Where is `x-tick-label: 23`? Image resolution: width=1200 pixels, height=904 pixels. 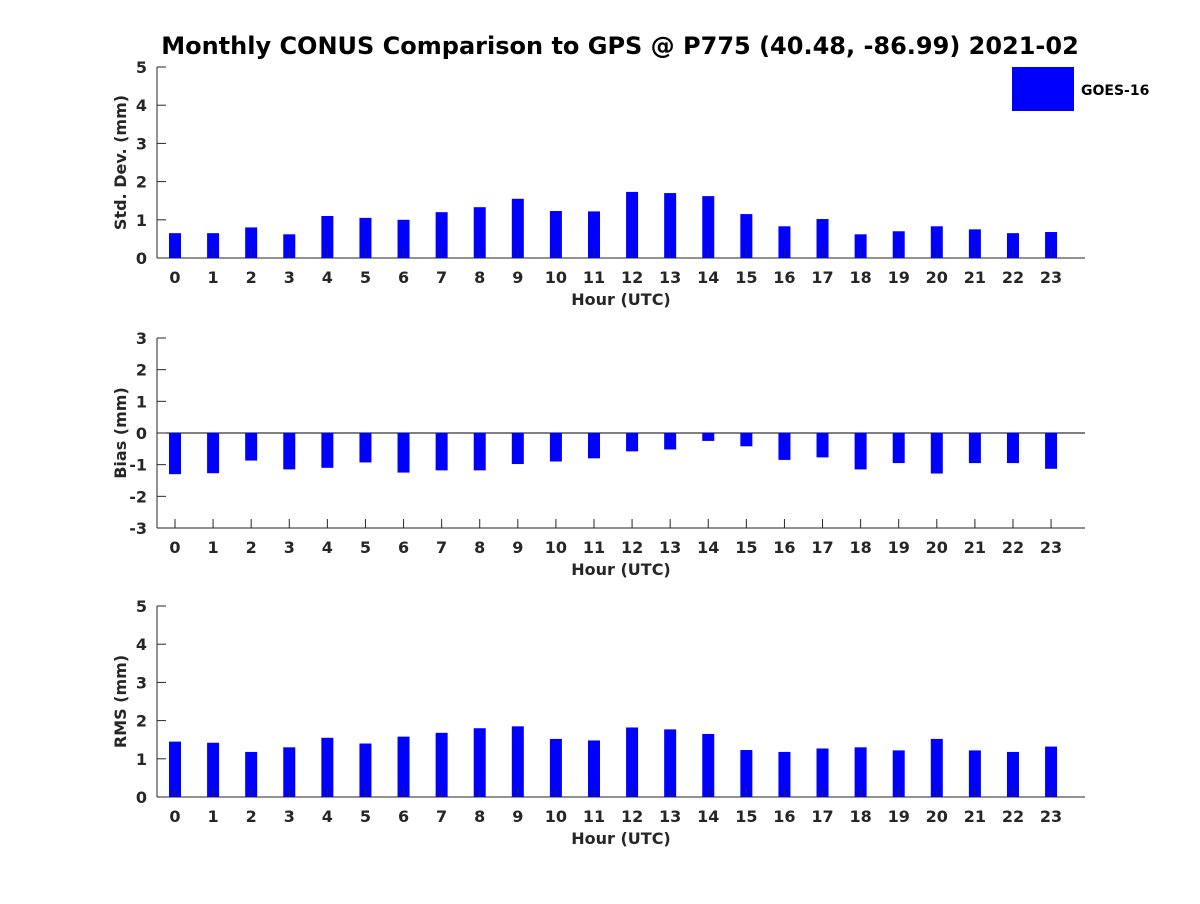 x-tick-label: 23 is located at coordinates (1051, 277).